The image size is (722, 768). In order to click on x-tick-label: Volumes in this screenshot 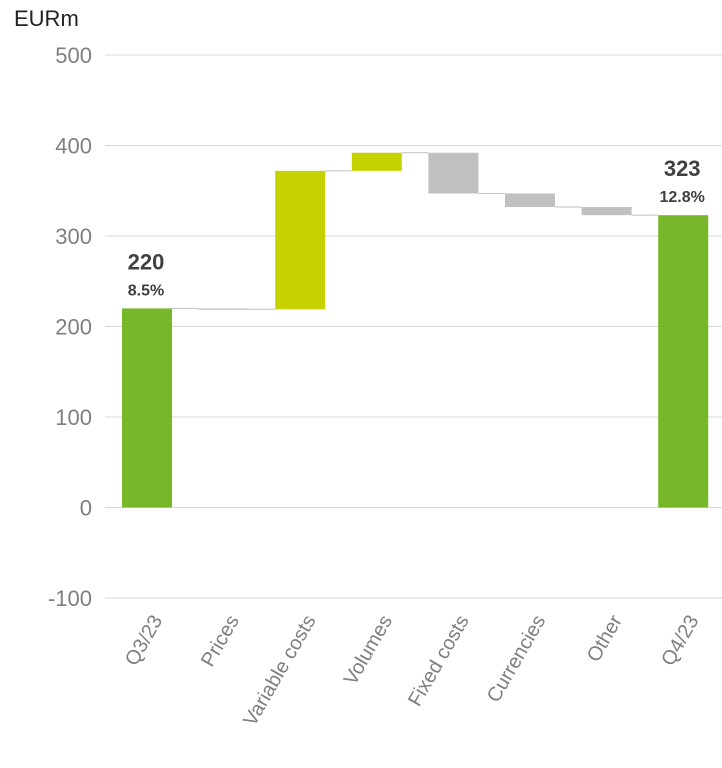, I will do `click(368, 650)`.